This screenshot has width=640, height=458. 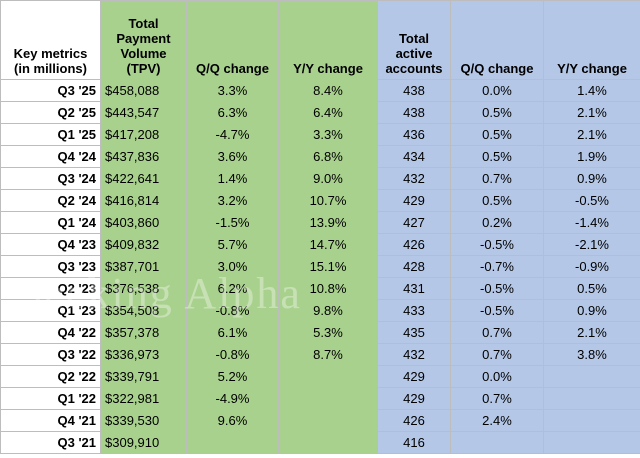 I want to click on tpv-yy-change-cell: 13.9%, so click(x=328, y=222).